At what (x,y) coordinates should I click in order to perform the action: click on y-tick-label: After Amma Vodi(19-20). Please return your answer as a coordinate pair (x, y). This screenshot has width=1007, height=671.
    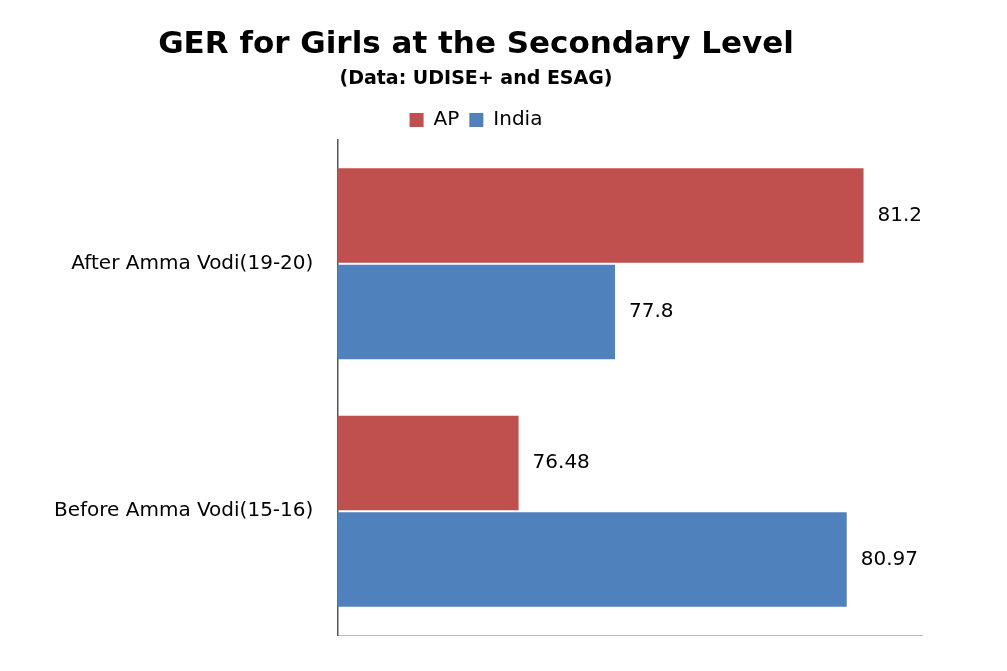
    Looking at the image, I should click on (192, 261).